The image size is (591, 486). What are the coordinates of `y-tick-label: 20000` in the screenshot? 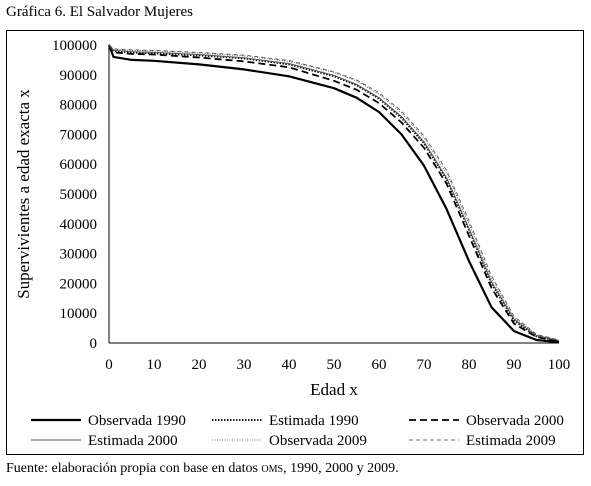 It's located at (79, 284).